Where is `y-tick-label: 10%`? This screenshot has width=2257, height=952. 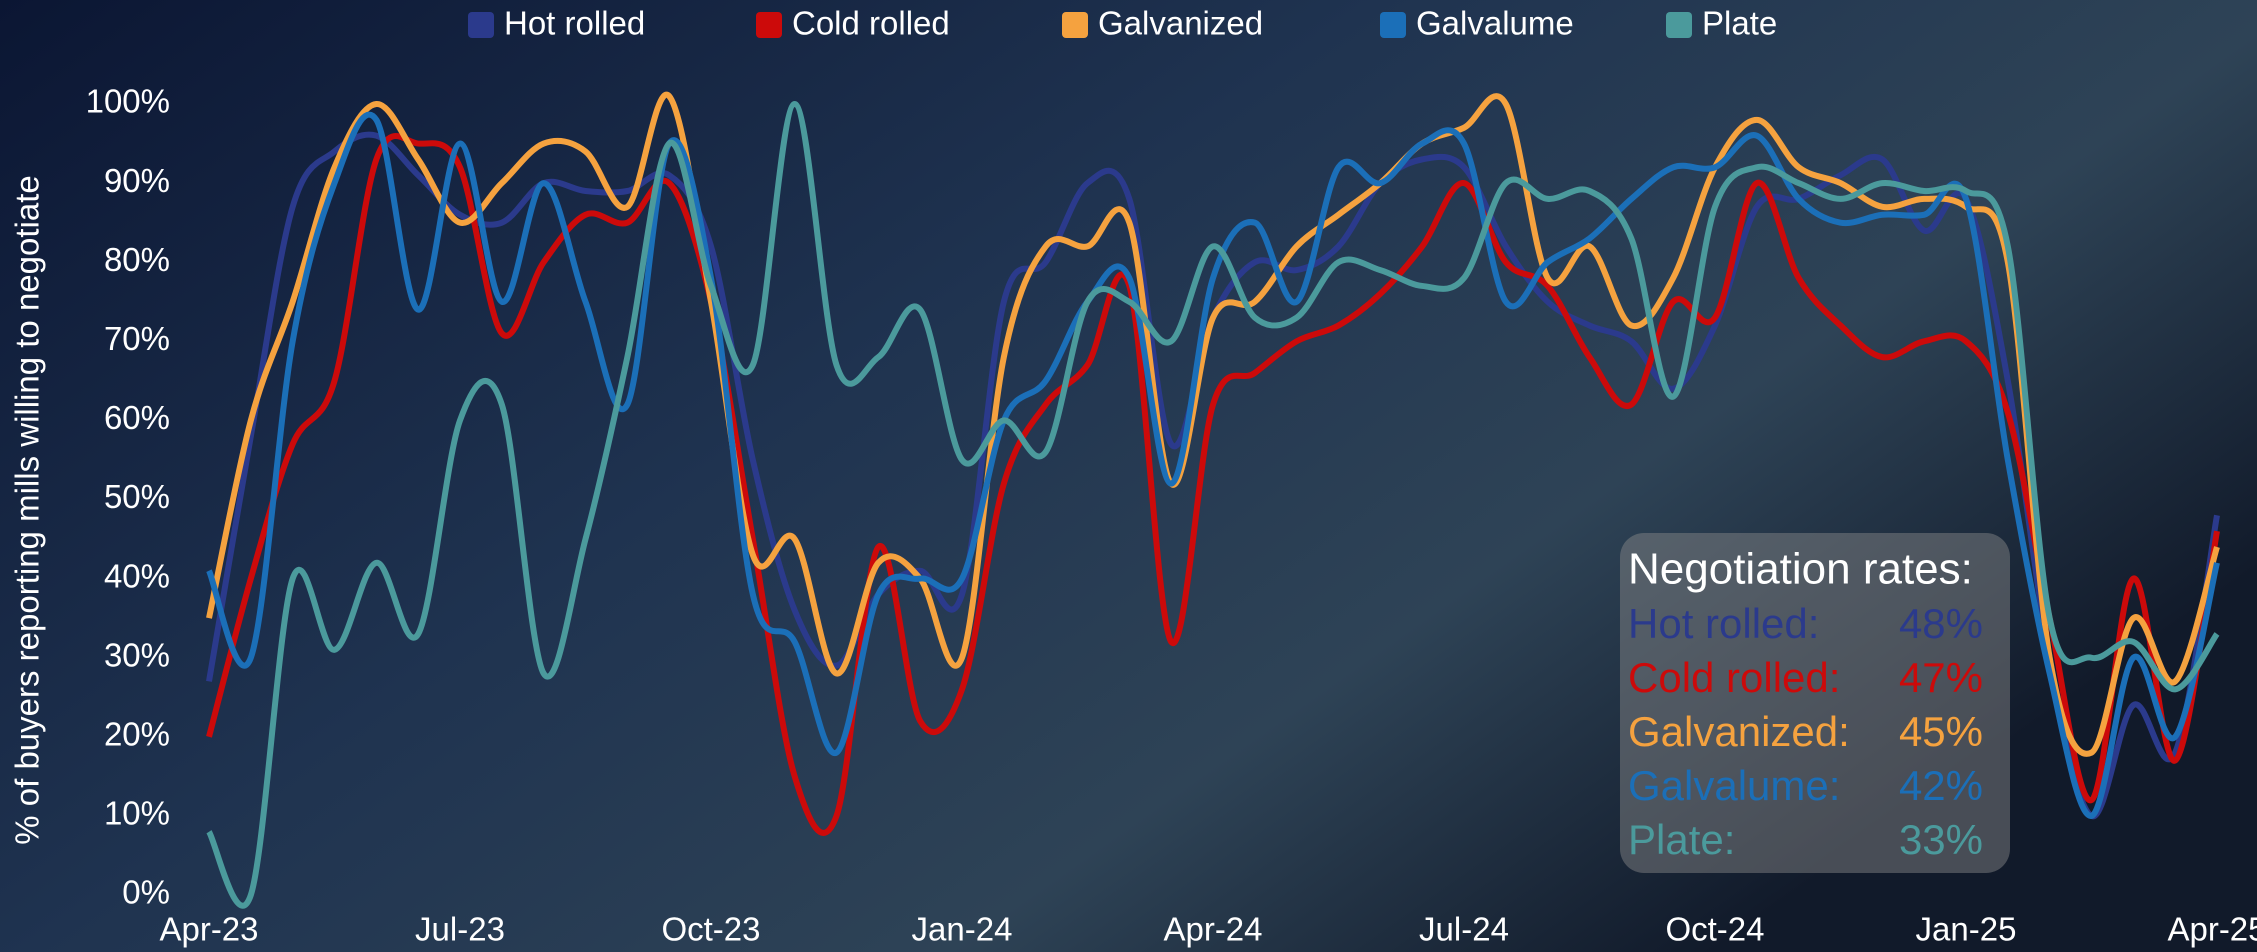
y-tick-label: 10% is located at coordinates (137, 813).